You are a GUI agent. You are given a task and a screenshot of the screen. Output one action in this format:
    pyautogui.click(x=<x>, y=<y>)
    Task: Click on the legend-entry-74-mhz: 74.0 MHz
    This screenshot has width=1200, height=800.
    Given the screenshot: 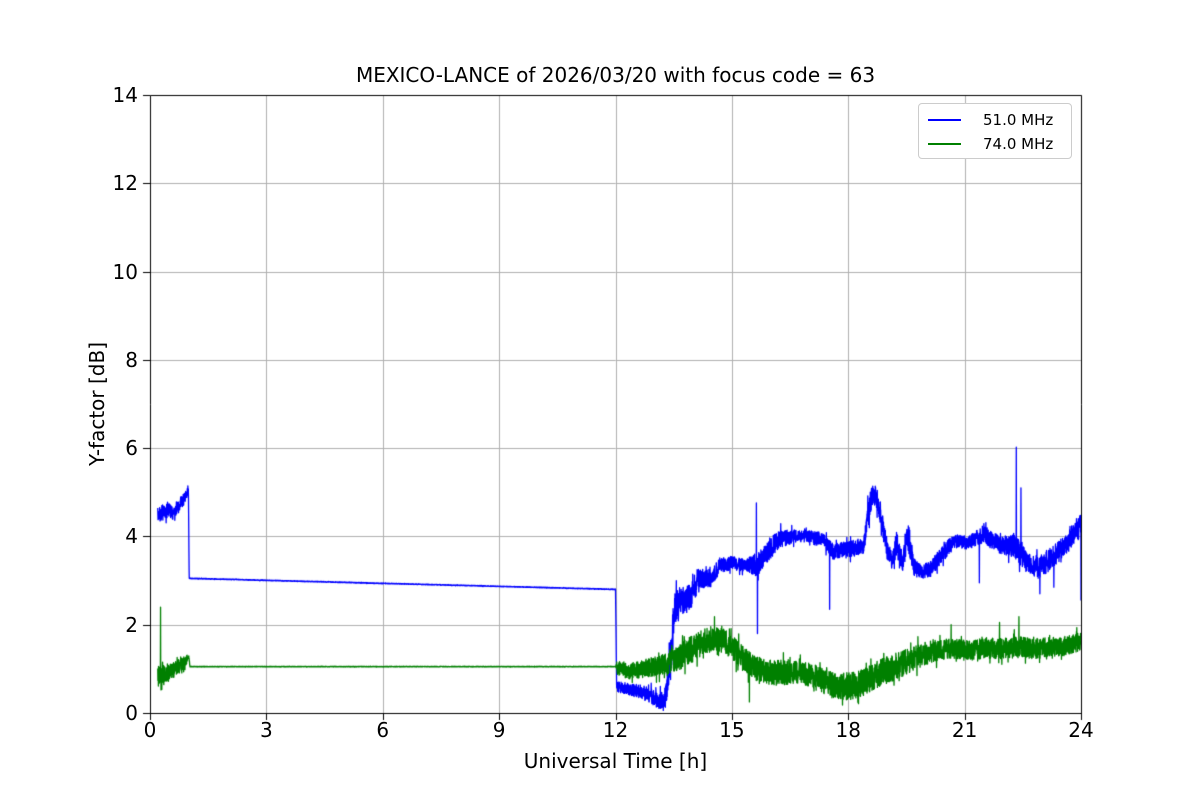 What is the action you would take?
    pyautogui.click(x=995, y=144)
    